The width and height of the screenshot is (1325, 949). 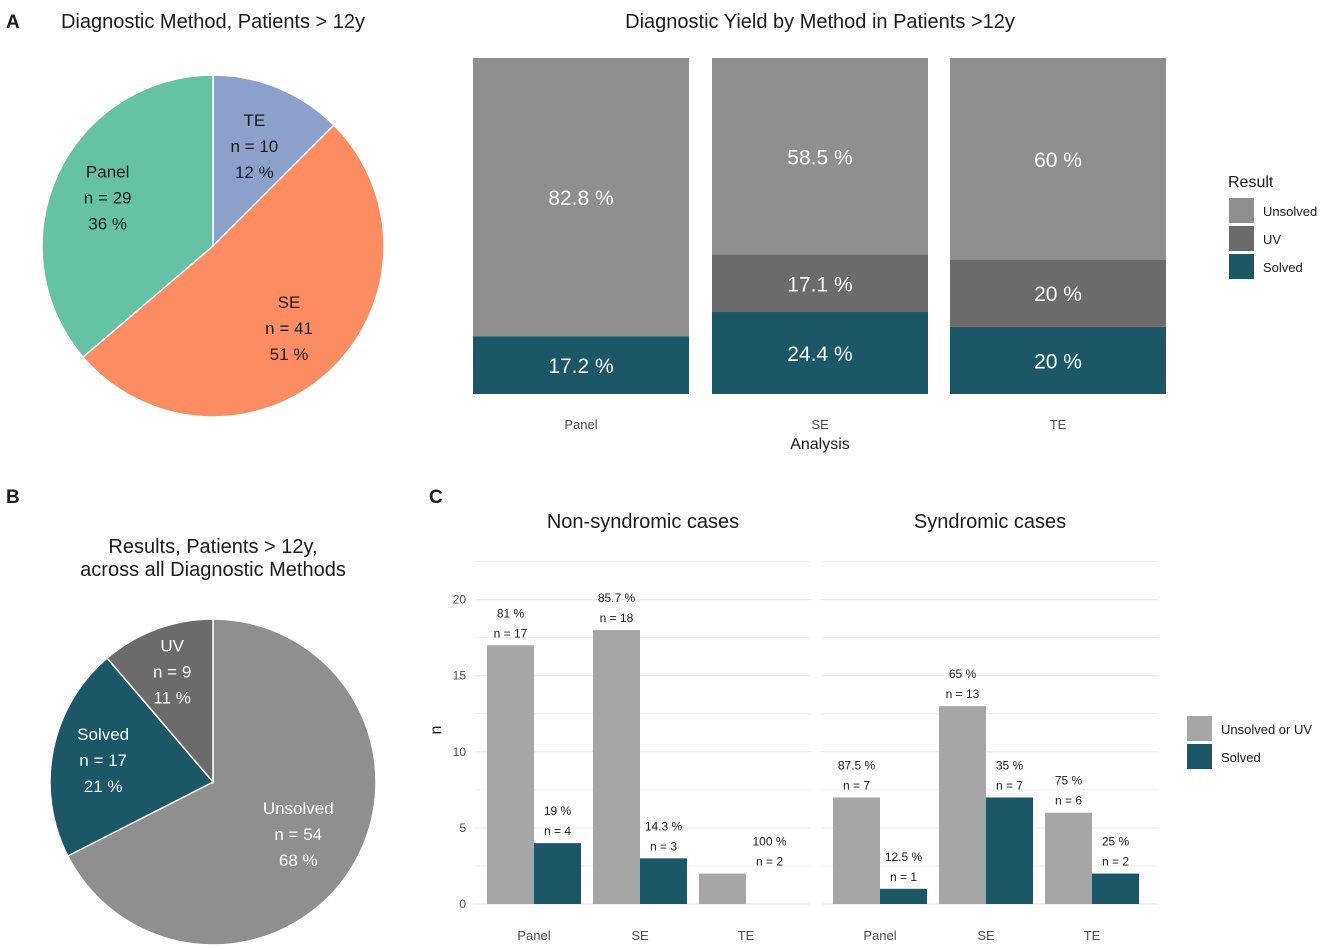 I want to click on facet-syndromic-cases-pct-label-se-solved: 35 %, so click(x=1010, y=765).